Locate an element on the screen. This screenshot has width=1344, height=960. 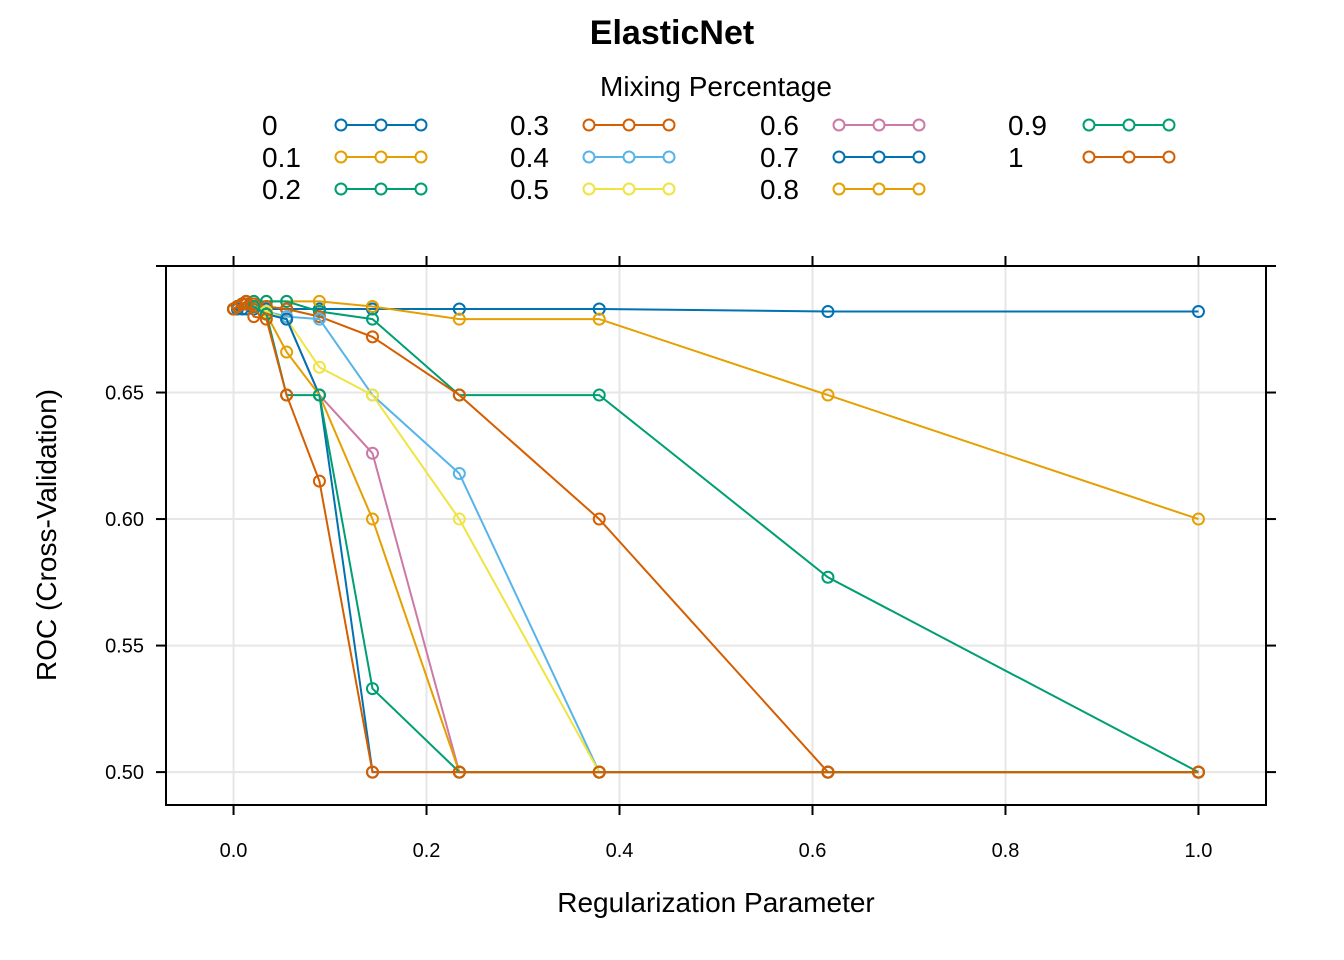
legend-label-0-1: 0.1 is located at coordinates (281, 157).